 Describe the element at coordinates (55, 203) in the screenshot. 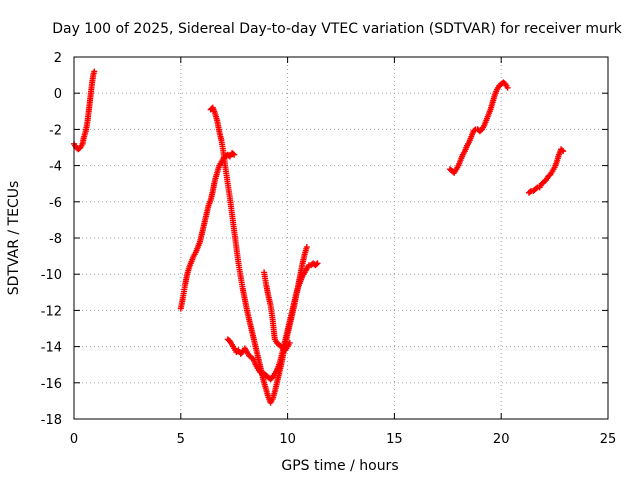

I see `y-tick-label: -6` at that location.